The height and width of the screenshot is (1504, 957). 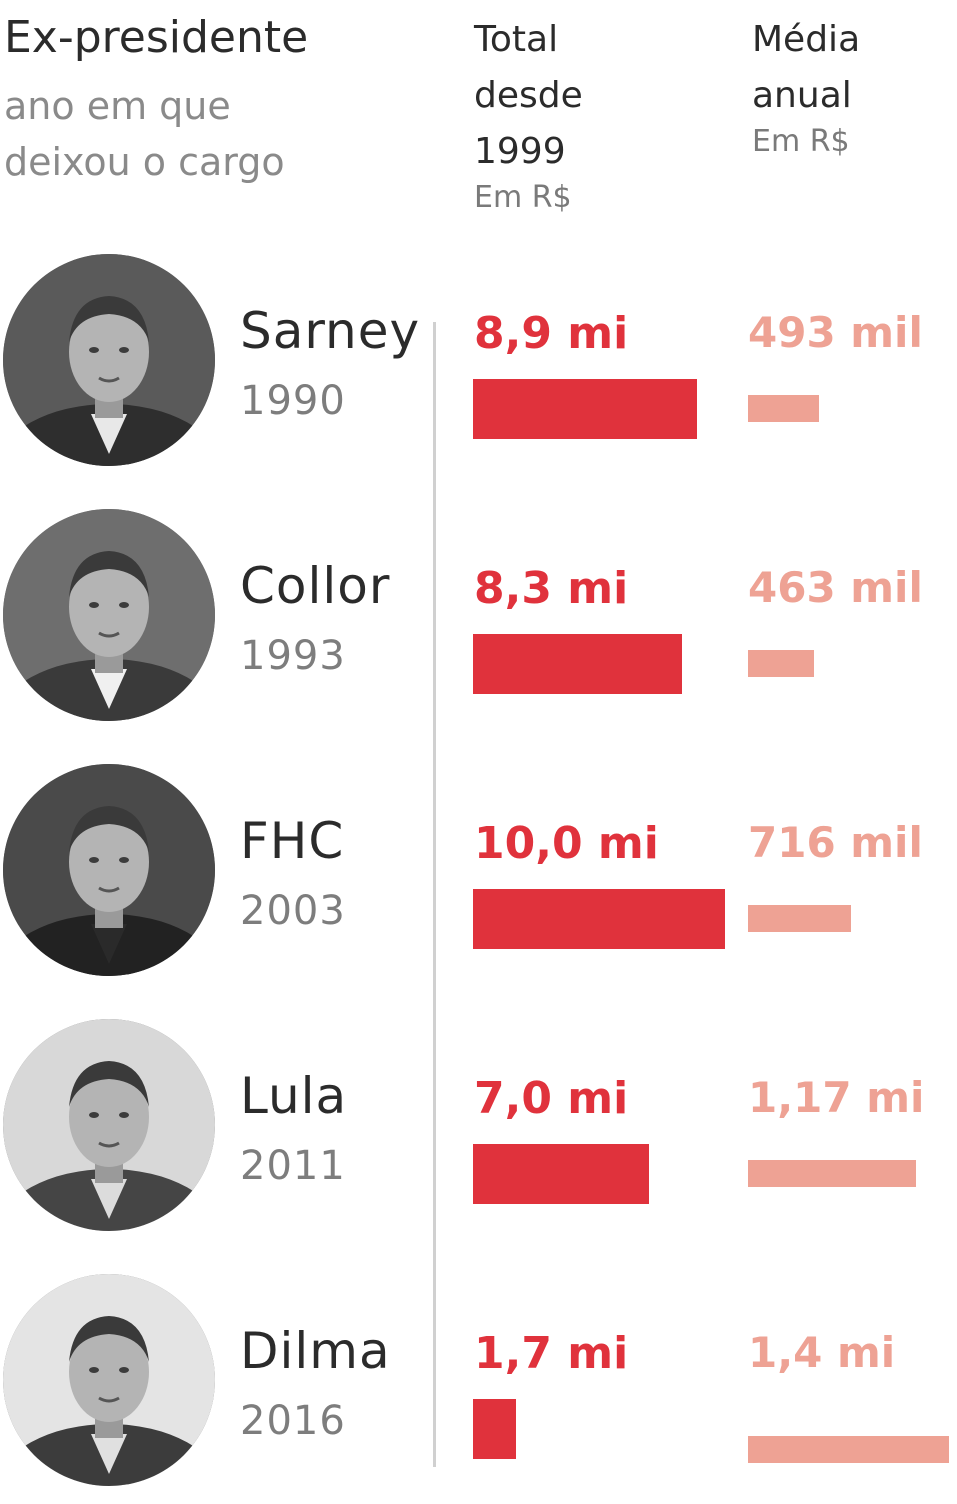 What do you see at coordinates (835, 587) in the screenshot?
I see `media-value-label: 463 mil` at bounding box center [835, 587].